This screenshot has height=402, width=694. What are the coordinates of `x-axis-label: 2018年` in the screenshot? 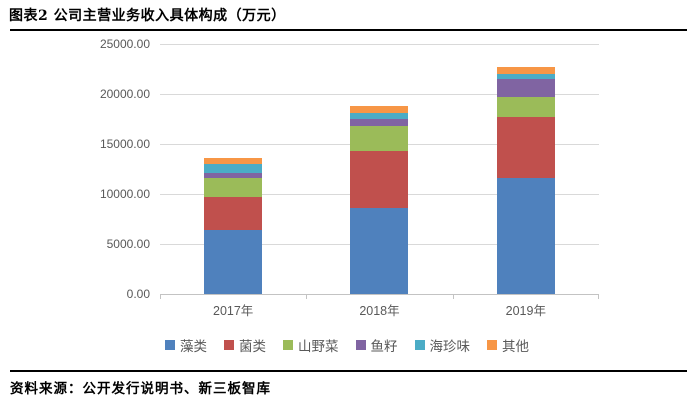 It's located at (379, 311).